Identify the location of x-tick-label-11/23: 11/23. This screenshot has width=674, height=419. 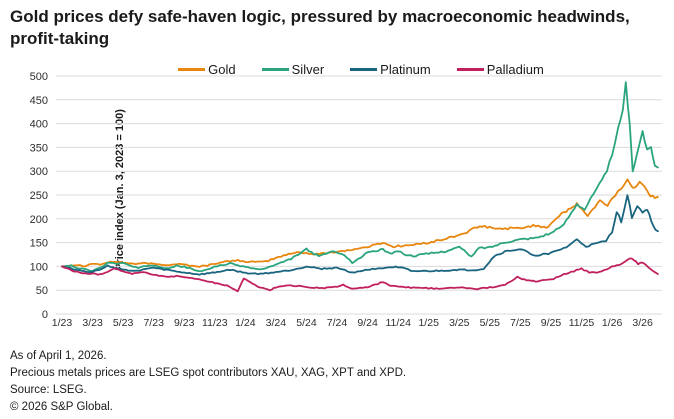
(215, 323).